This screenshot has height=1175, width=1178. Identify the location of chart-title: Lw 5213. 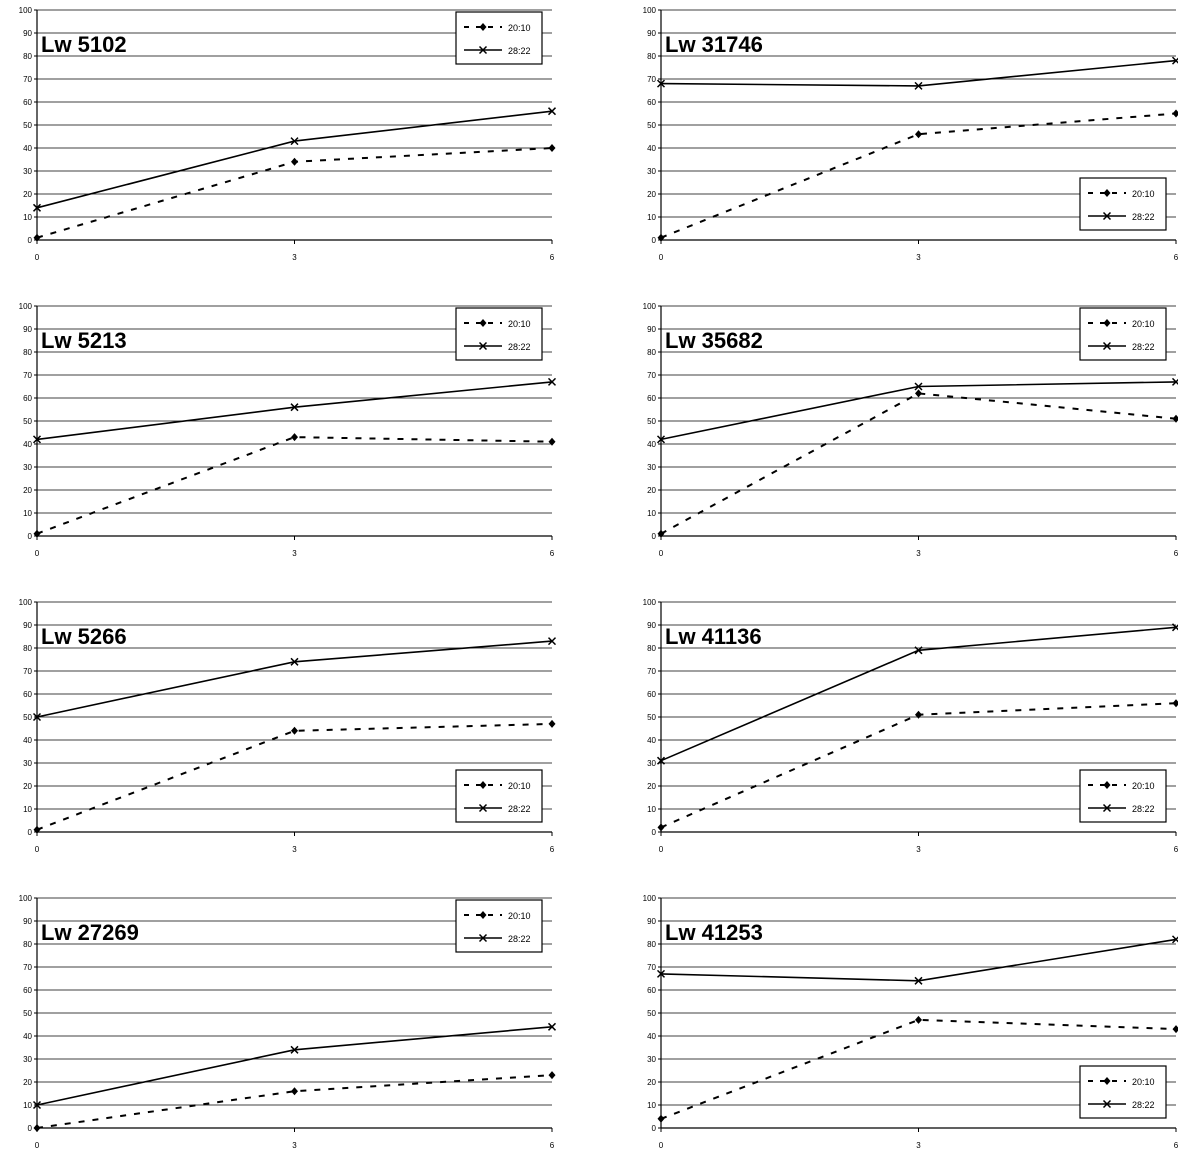
(84, 340).